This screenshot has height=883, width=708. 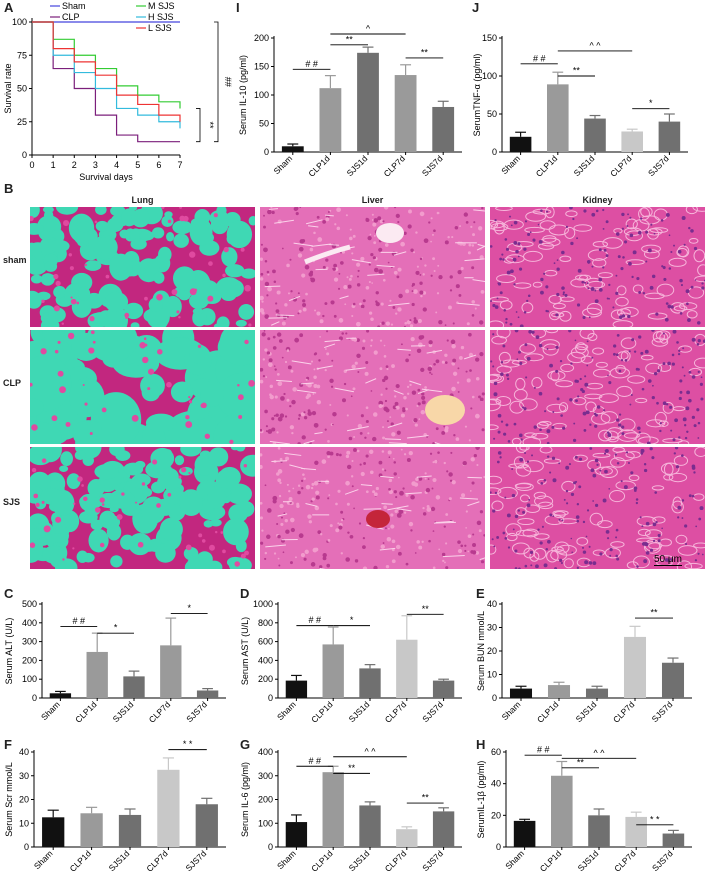 I want to click on y-tick-label: 30, so click(x=24, y=776).